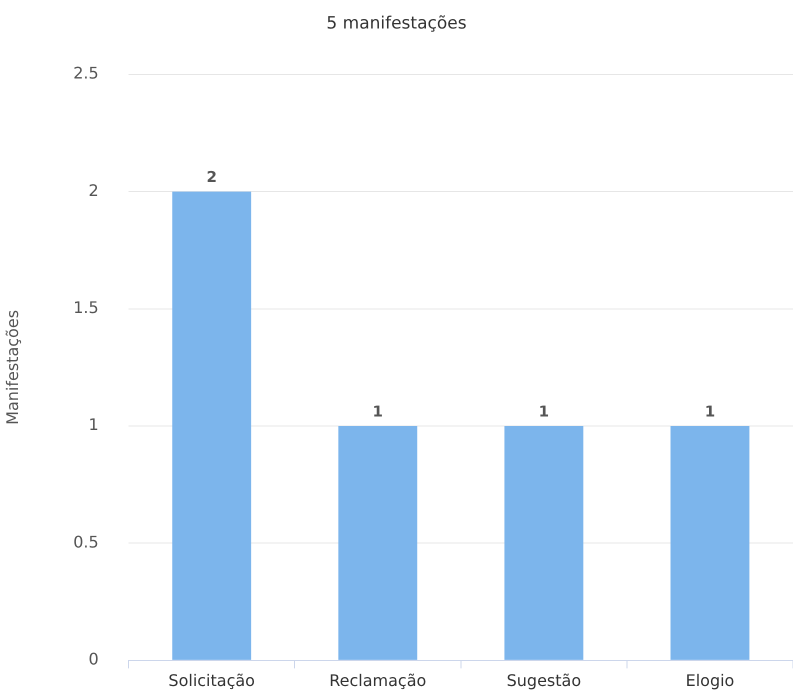 Image resolution: width=793 pixels, height=700 pixels. What do you see at coordinates (211, 680) in the screenshot?
I see `x-tick-label: Solicitação` at bounding box center [211, 680].